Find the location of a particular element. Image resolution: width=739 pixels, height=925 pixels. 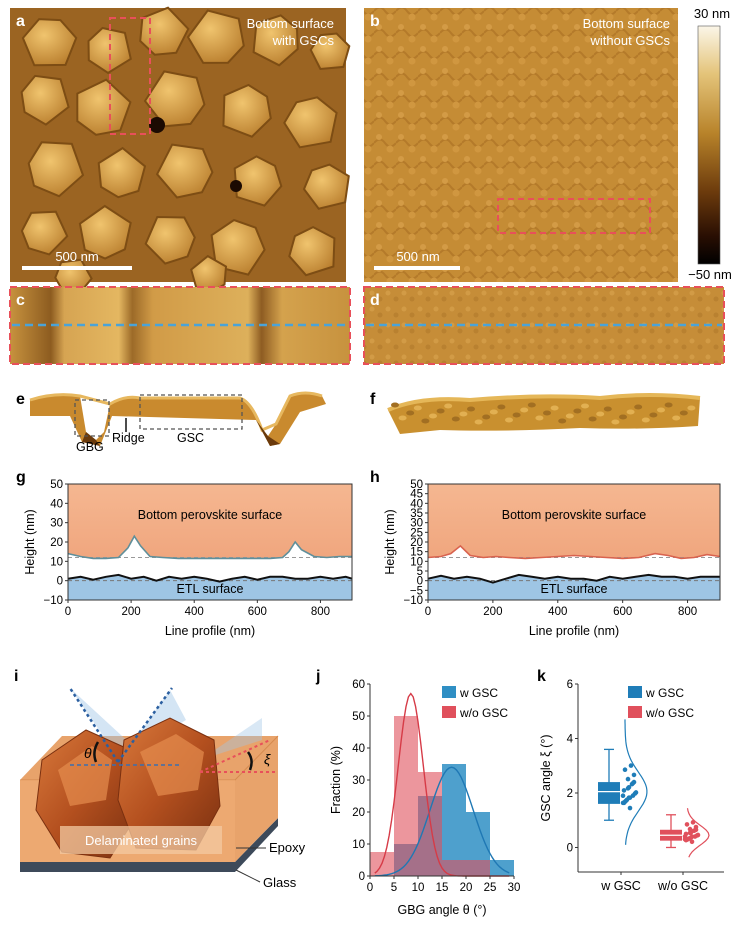

panel-letter-e: e is located at coordinates (20, 399).